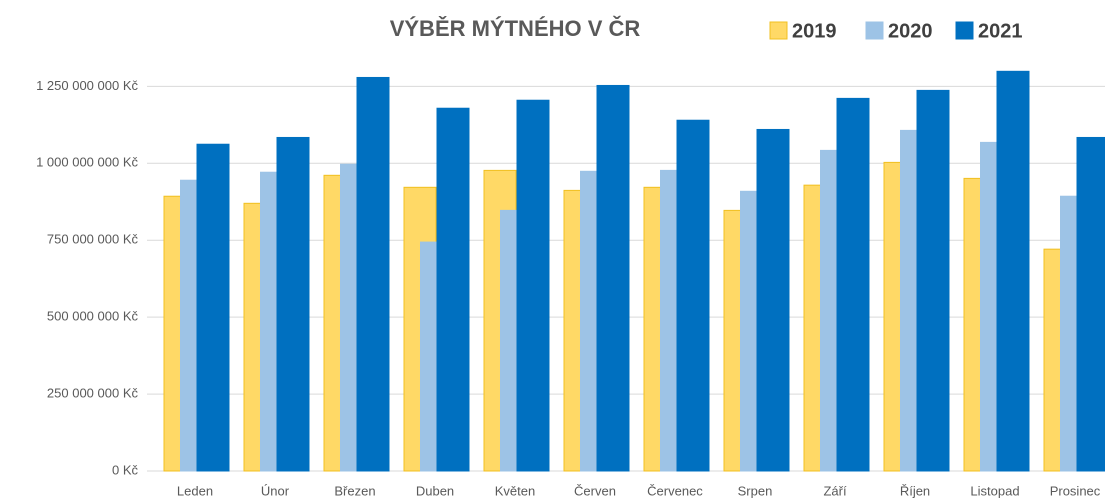 The width and height of the screenshot is (1105, 499). What do you see at coordinates (515, 28) in the screenshot?
I see `chart-title: VÝBĚR MÝTNÉHO V ČR` at bounding box center [515, 28].